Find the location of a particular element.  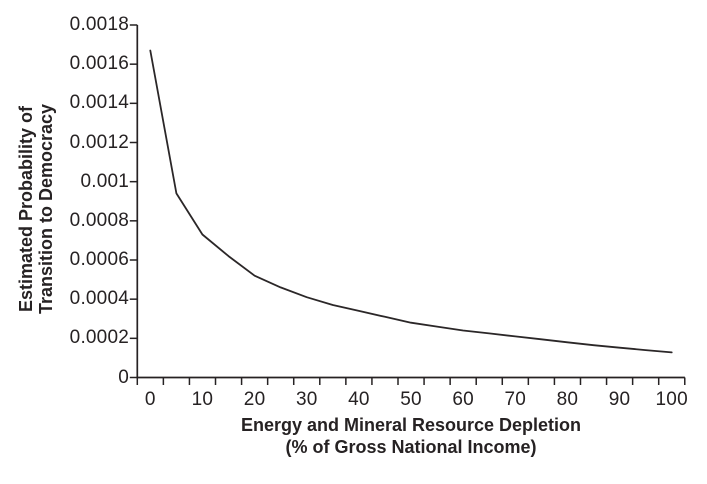

x-axis-tick-label: 10 is located at coordinates (202, 399).